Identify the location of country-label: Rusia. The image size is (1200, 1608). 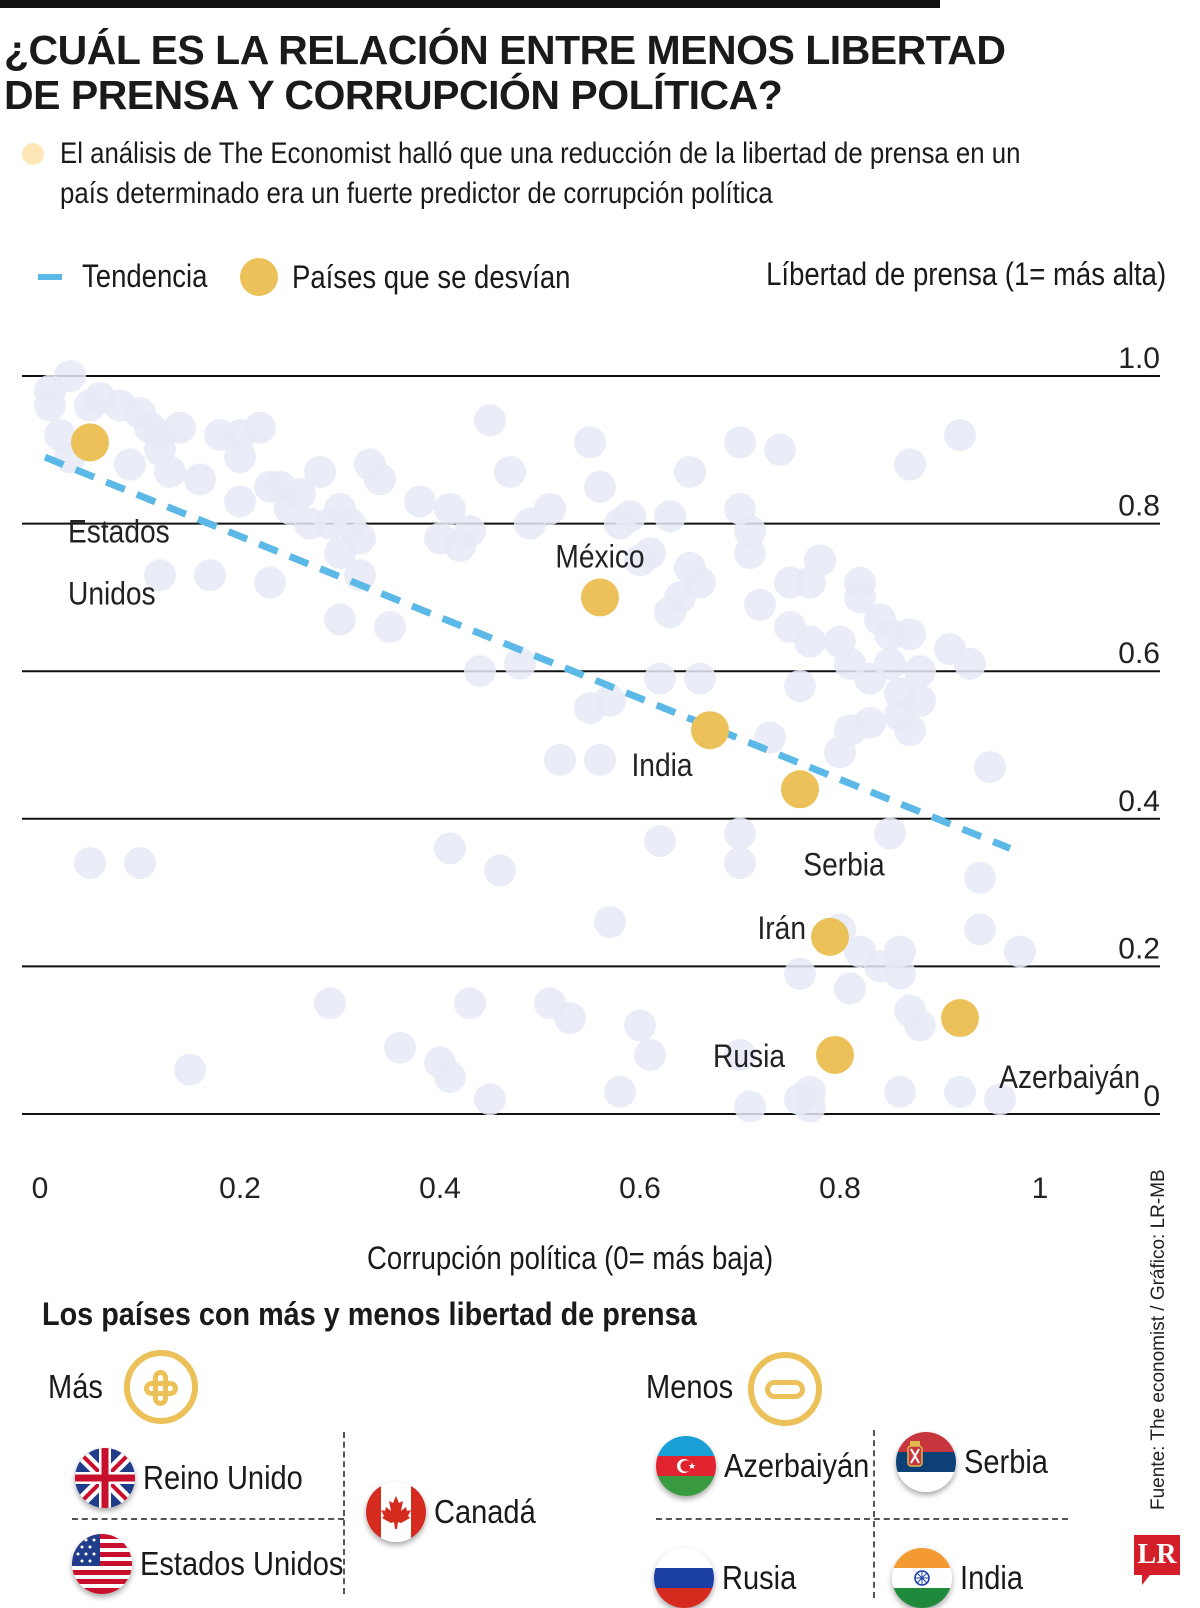
(749, 1056).